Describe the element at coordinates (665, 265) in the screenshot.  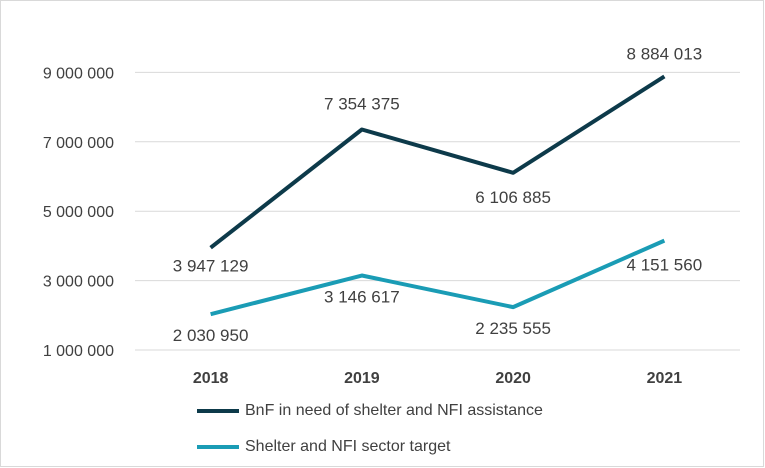
I see `data-label: 4 151 560` at that location.